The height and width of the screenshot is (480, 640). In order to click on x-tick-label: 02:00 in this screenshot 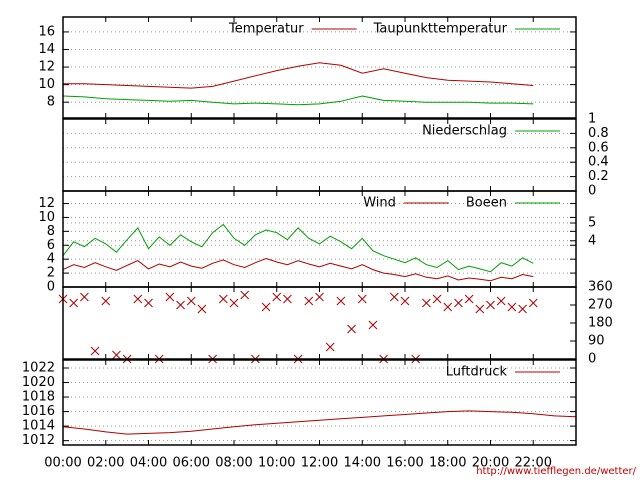, I will do `click(105, 463)`.